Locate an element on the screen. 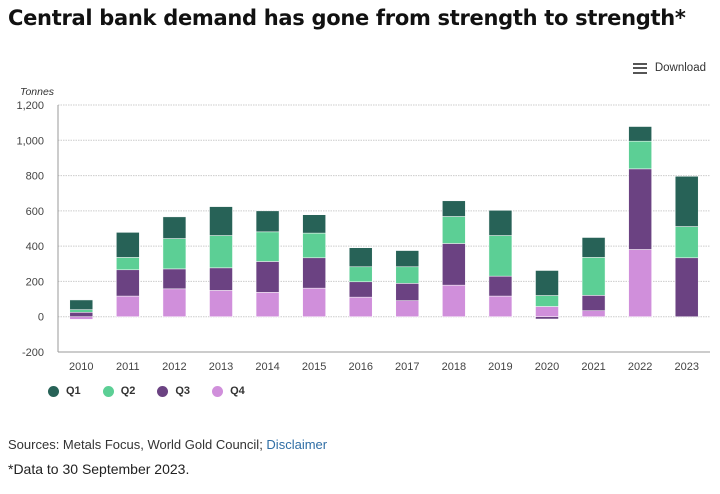 This screenshot has width=720, height=494. bar-q3-2014 is located at coordinates (267, 277).